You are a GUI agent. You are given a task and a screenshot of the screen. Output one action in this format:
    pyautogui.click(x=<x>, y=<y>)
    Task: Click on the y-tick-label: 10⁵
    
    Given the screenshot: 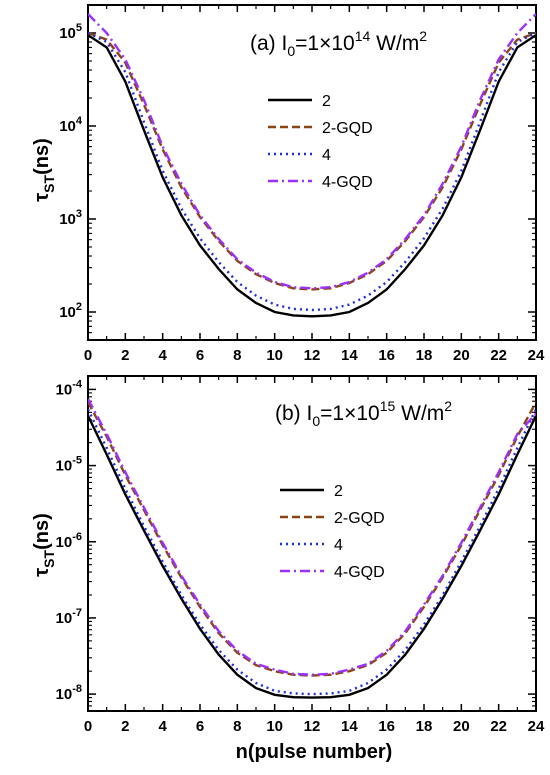 What is the action you would take?
    pyautogui.click(x=70, y=32)
    